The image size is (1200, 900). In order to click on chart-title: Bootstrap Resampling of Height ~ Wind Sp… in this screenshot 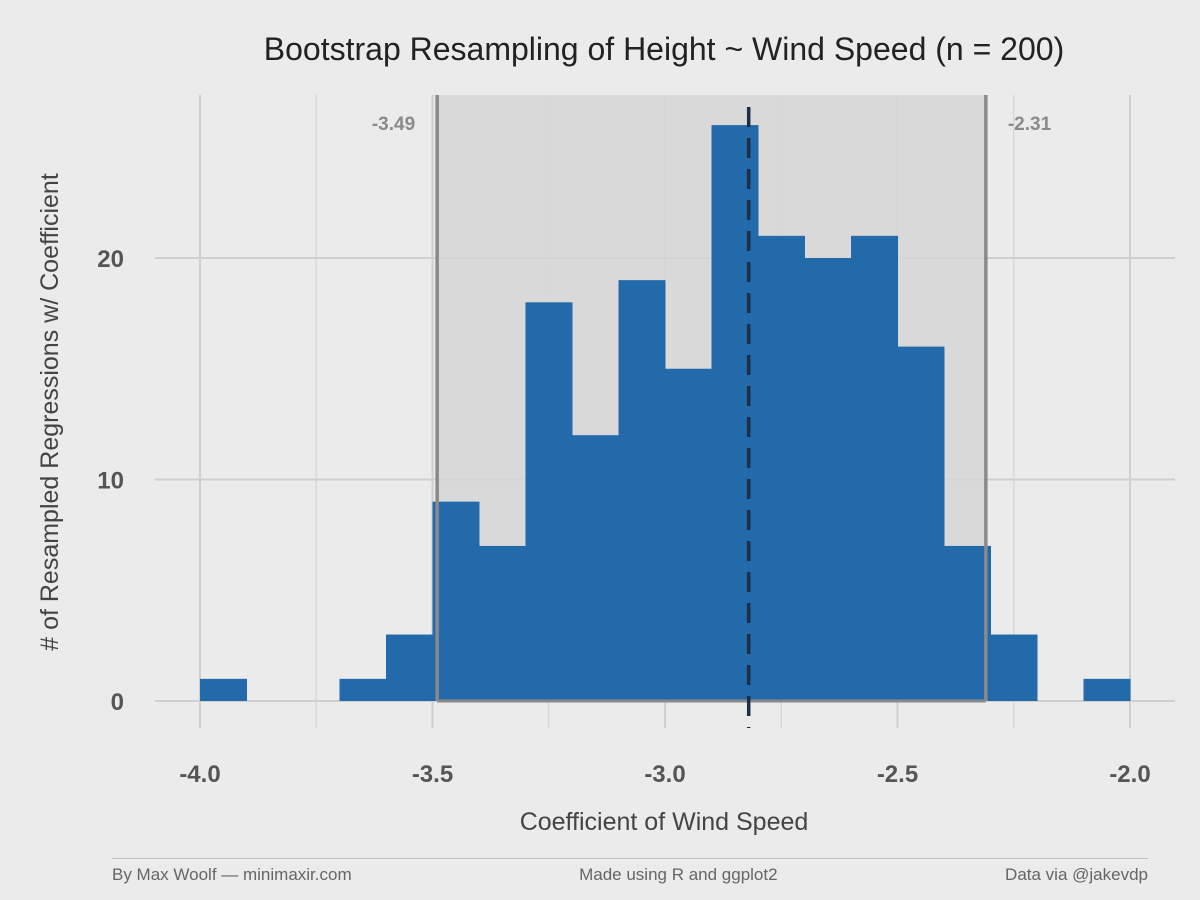, I will do `click(664, 49)`.